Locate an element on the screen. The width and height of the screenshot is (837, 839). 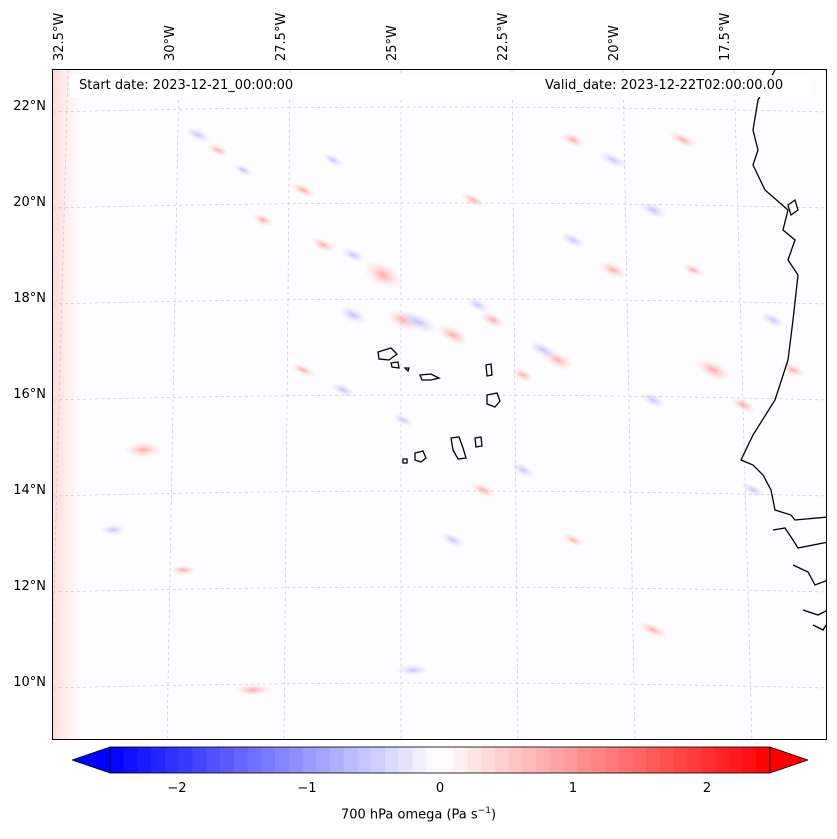
santo-antao-island is located at coordinates (387, 354).